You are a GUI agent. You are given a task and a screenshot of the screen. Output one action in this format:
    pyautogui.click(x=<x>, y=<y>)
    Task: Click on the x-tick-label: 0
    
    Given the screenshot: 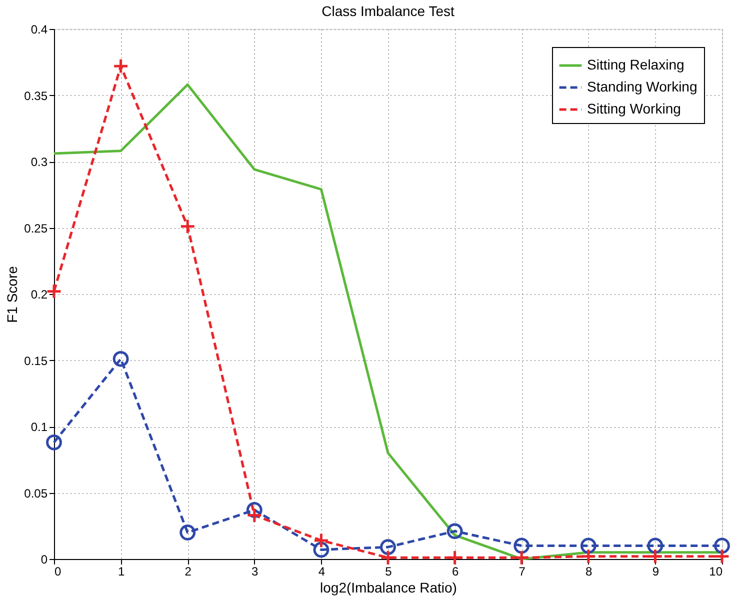 What is the action you would take?
    pyautogui.click(x=58, y=571)
    